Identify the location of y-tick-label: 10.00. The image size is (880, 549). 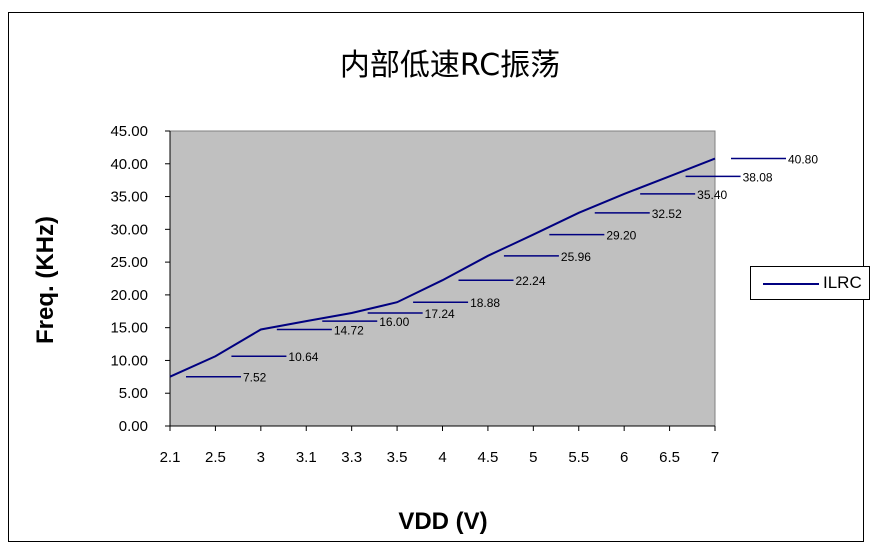
(129, 360).